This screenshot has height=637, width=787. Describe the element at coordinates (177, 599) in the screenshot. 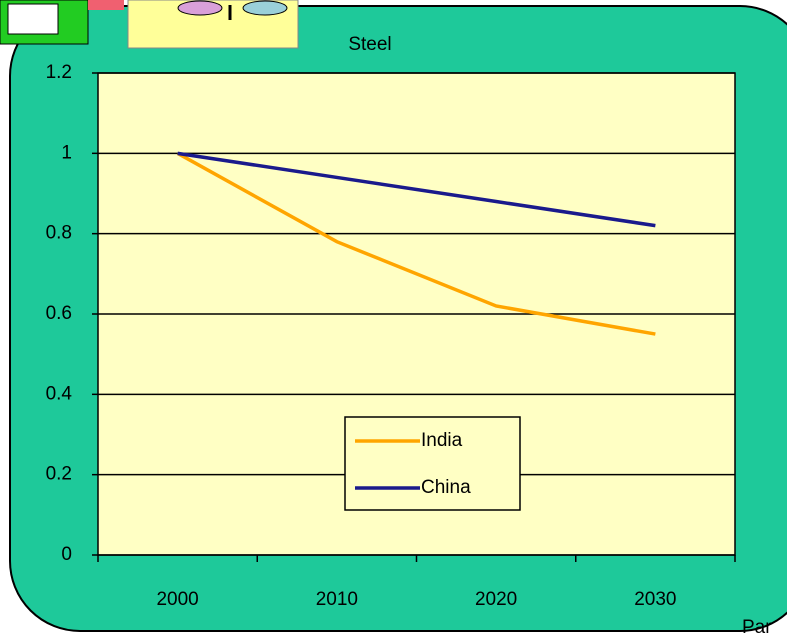

I see `x-tick-label: 2000` at that location.